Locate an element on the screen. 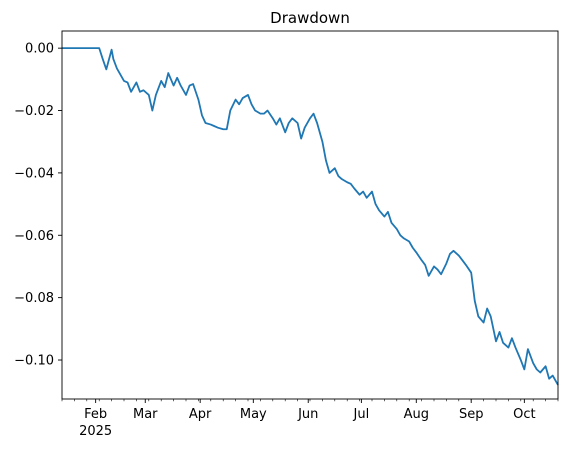  y-tick-label: −0.04 is located at coordinates (34, 173).